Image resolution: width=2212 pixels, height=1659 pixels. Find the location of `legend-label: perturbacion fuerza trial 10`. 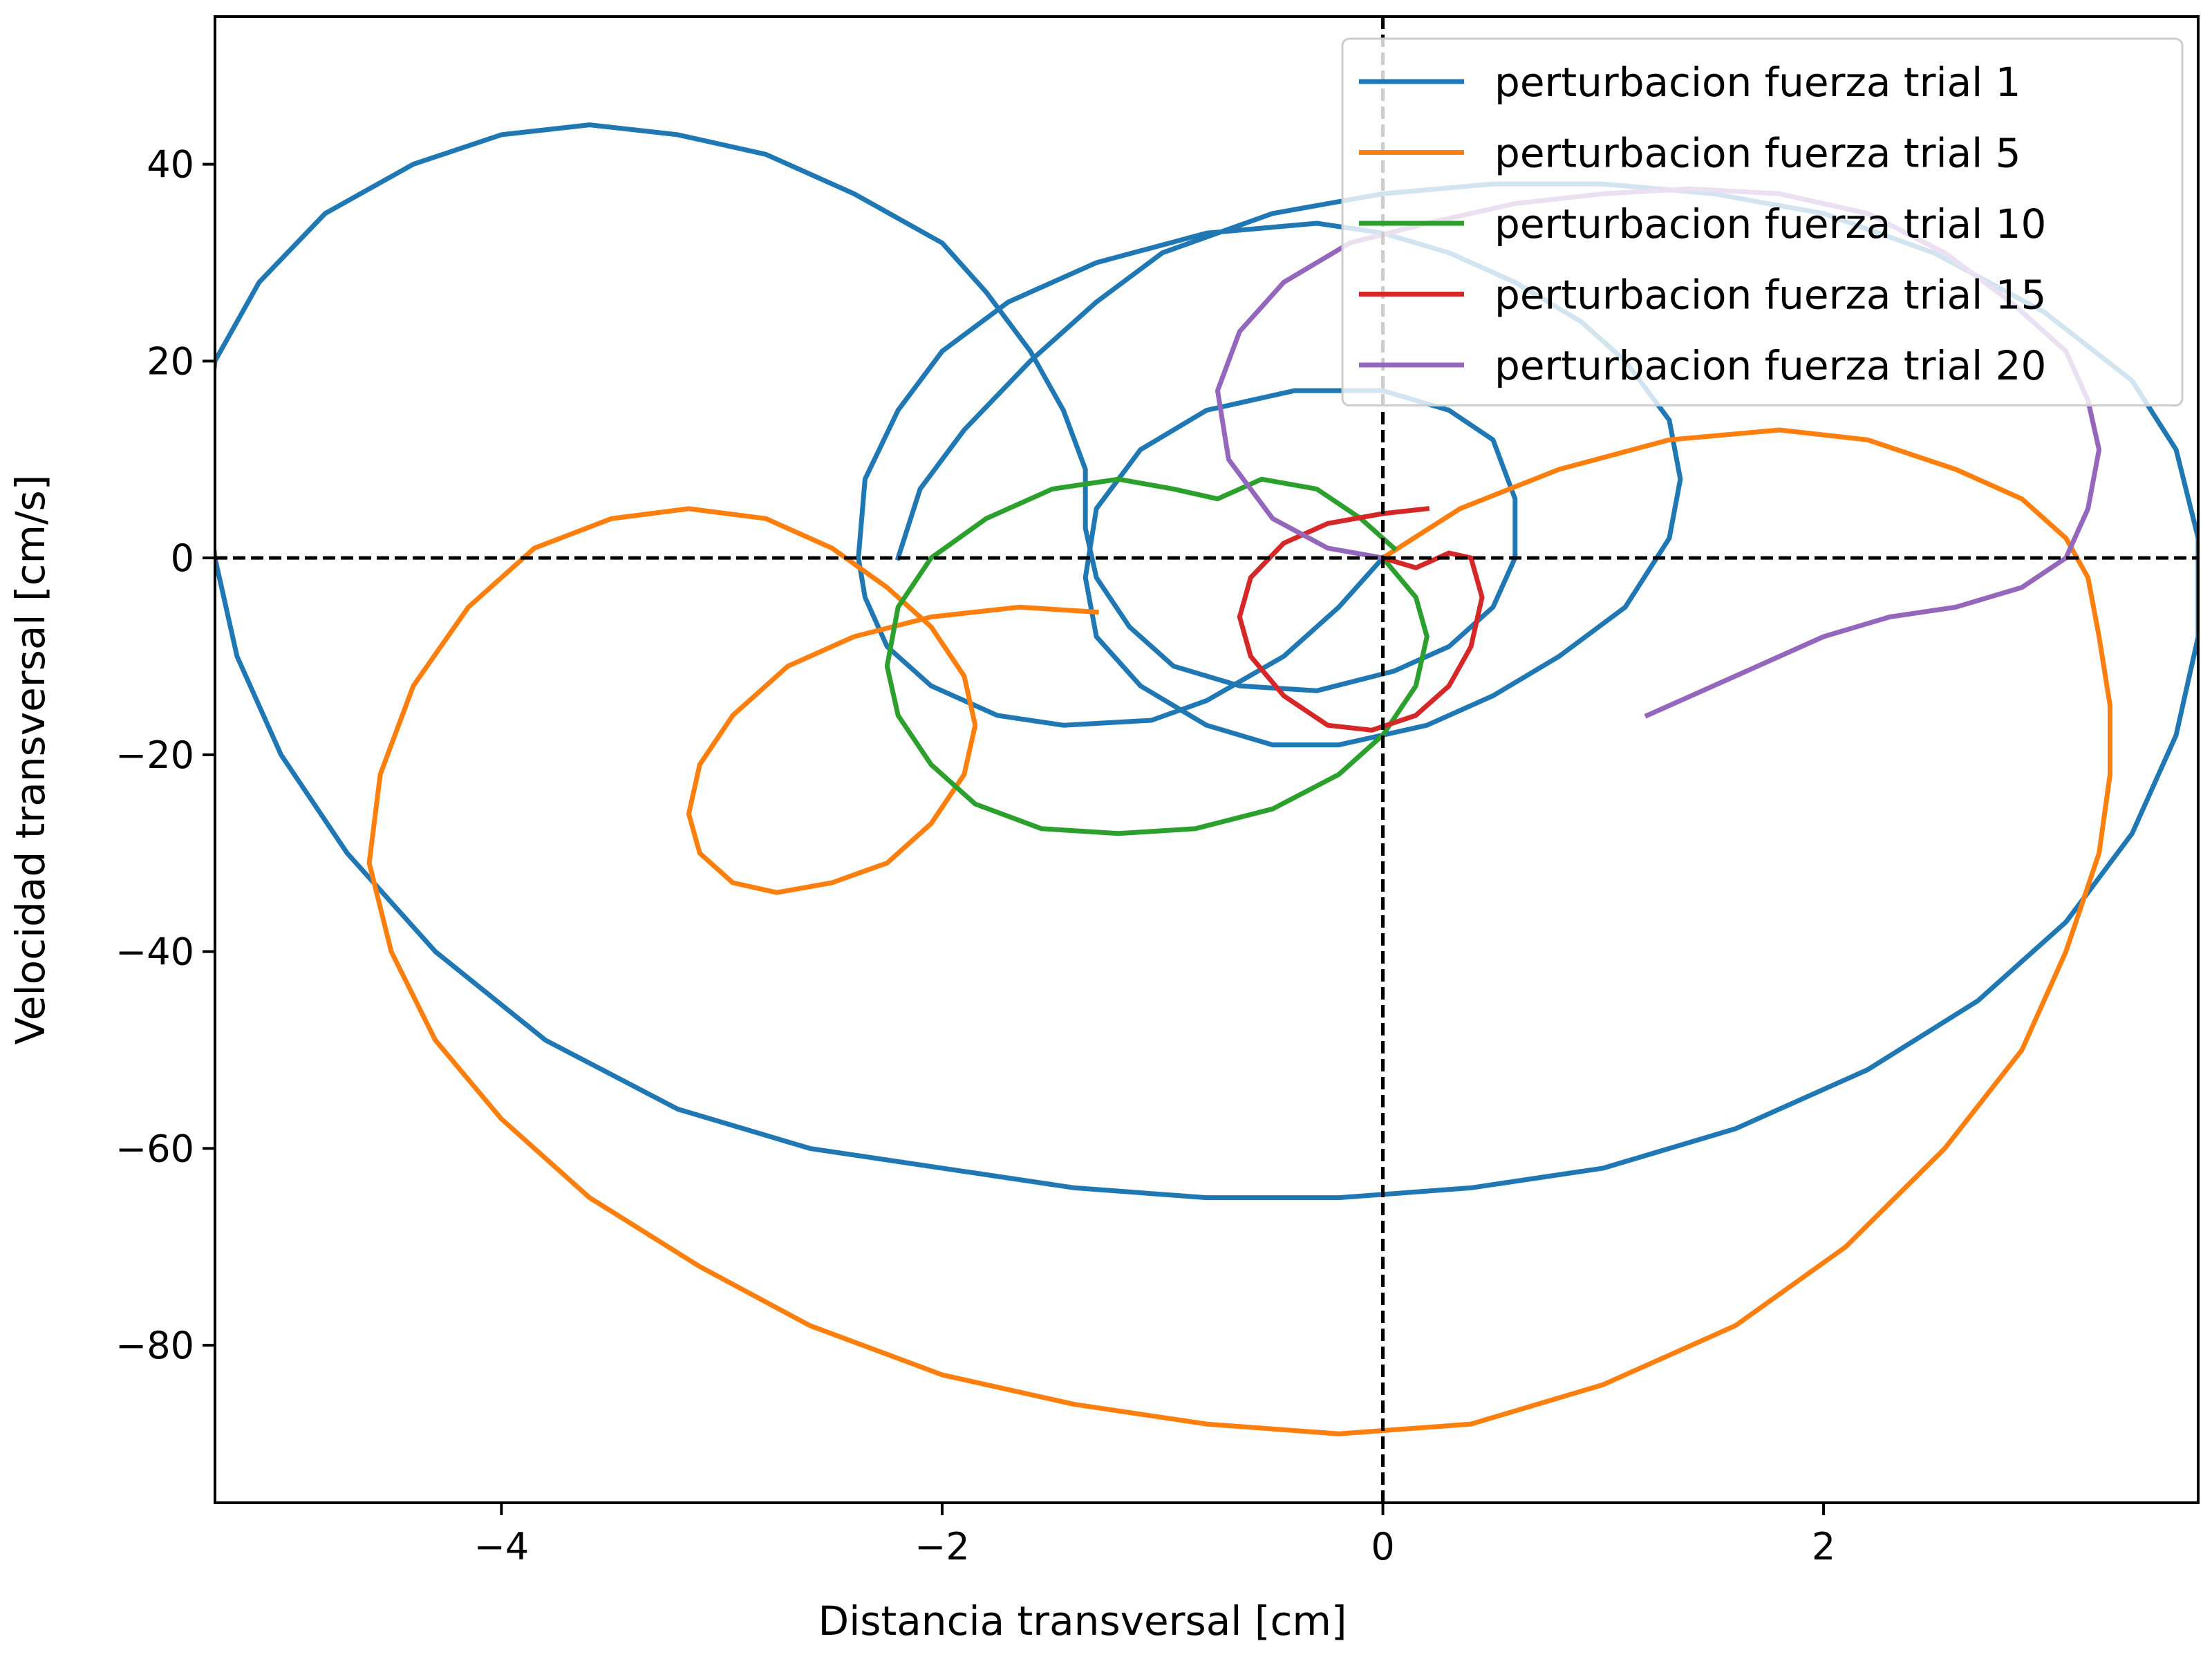

legend-label: perturbacion fuerza trial 10 is located at coordinates (1770, 223).